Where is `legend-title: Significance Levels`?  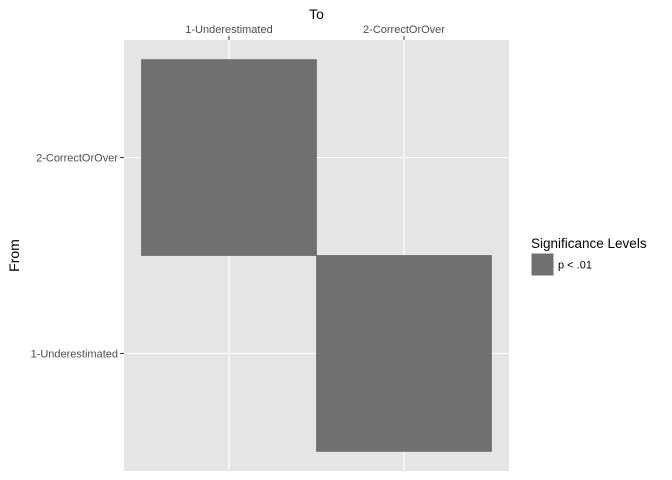
legend-title: Significance Levels is located at coordinates (589, 243).